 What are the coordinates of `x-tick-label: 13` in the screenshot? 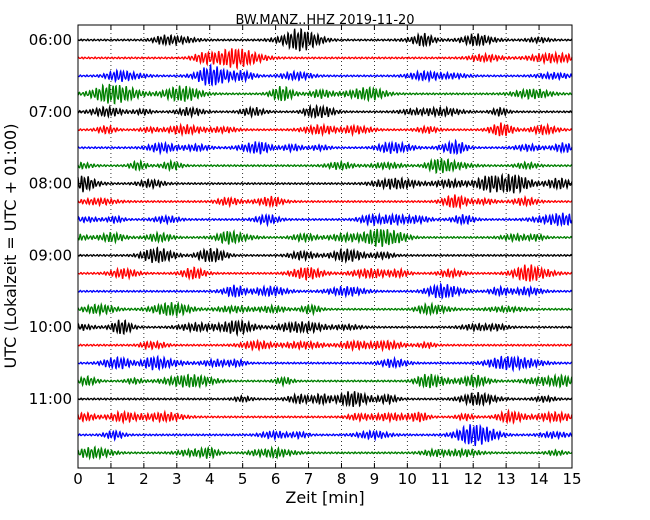 It's located at (506, 479).